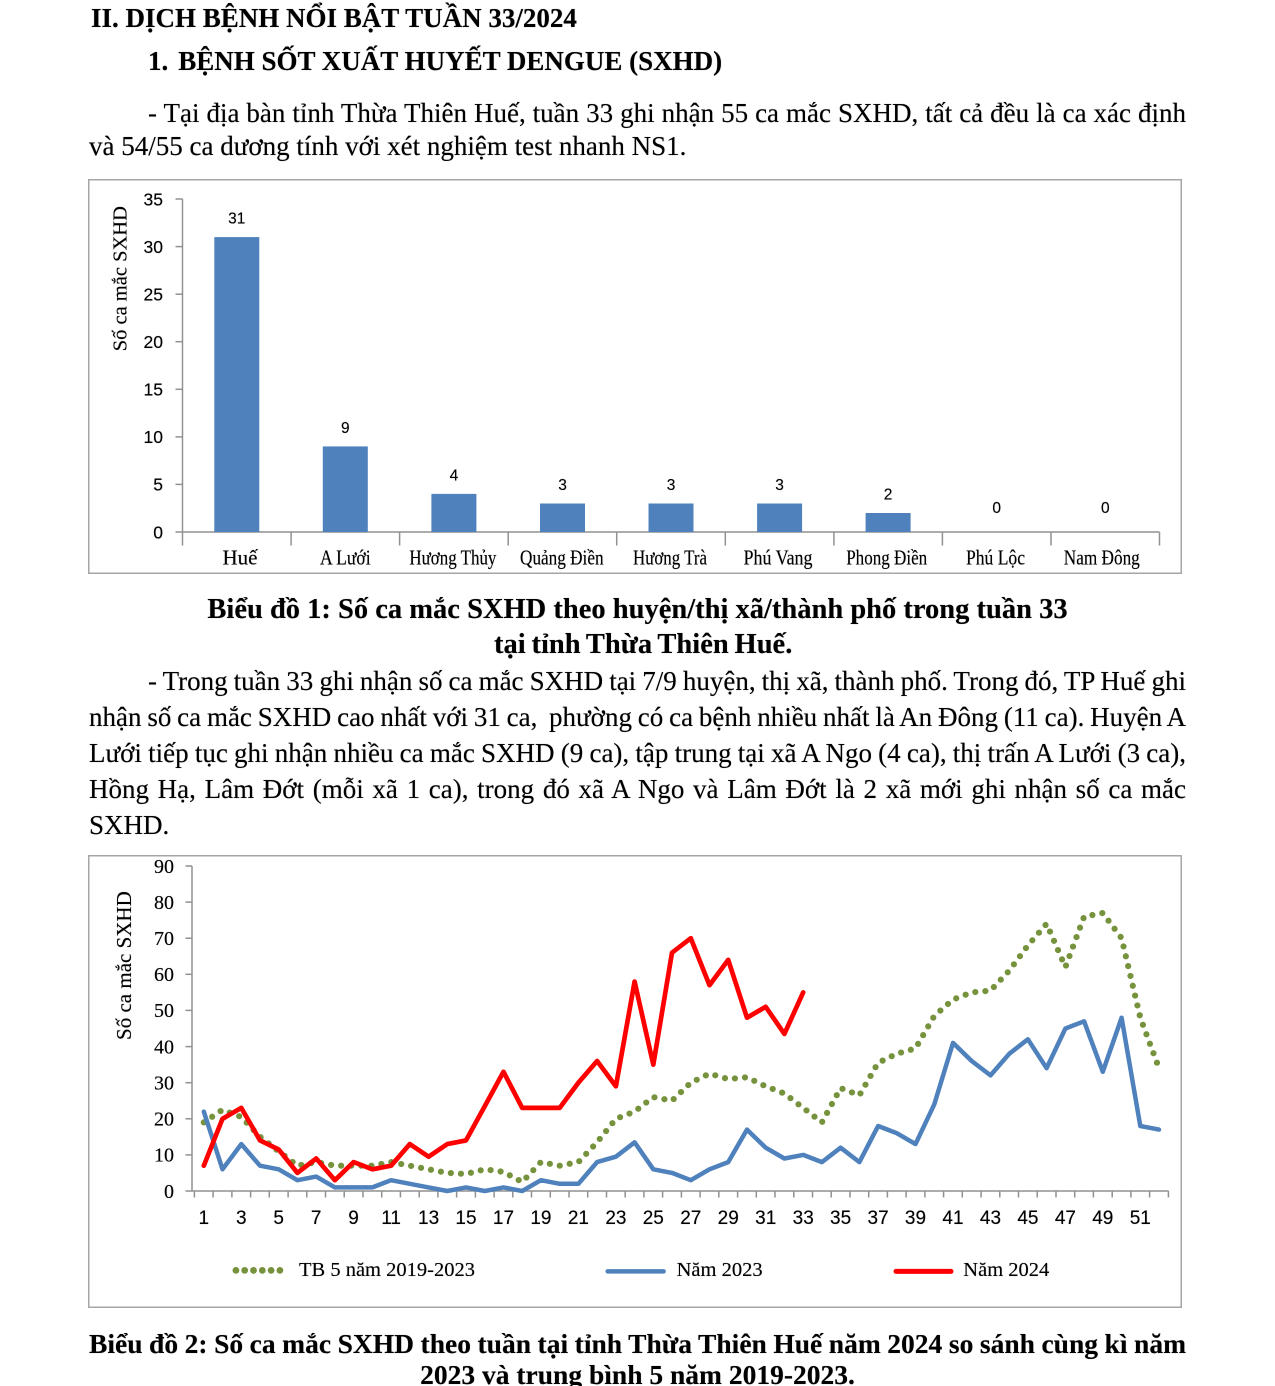  What do you see at coordinates (720, 1270) in the screenshot?
I see `svg-text: Năm 2023` at bounding box center [720, 1270].